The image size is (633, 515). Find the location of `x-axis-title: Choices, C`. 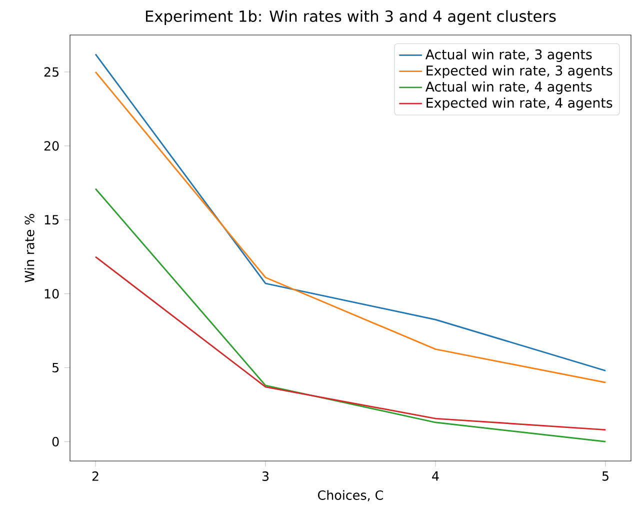

x-axis-title: Choices, C is located at coordinates (350, 496).